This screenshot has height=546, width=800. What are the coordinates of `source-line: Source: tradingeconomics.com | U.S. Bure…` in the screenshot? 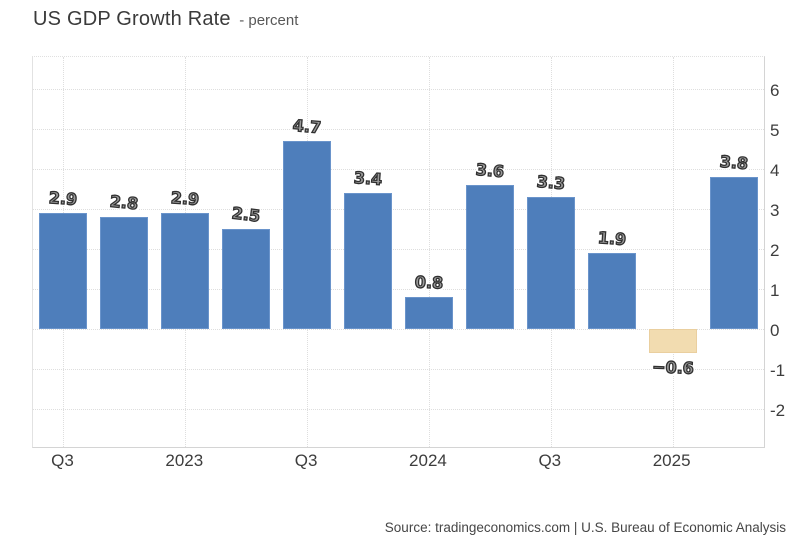 It's located at (585, 527).